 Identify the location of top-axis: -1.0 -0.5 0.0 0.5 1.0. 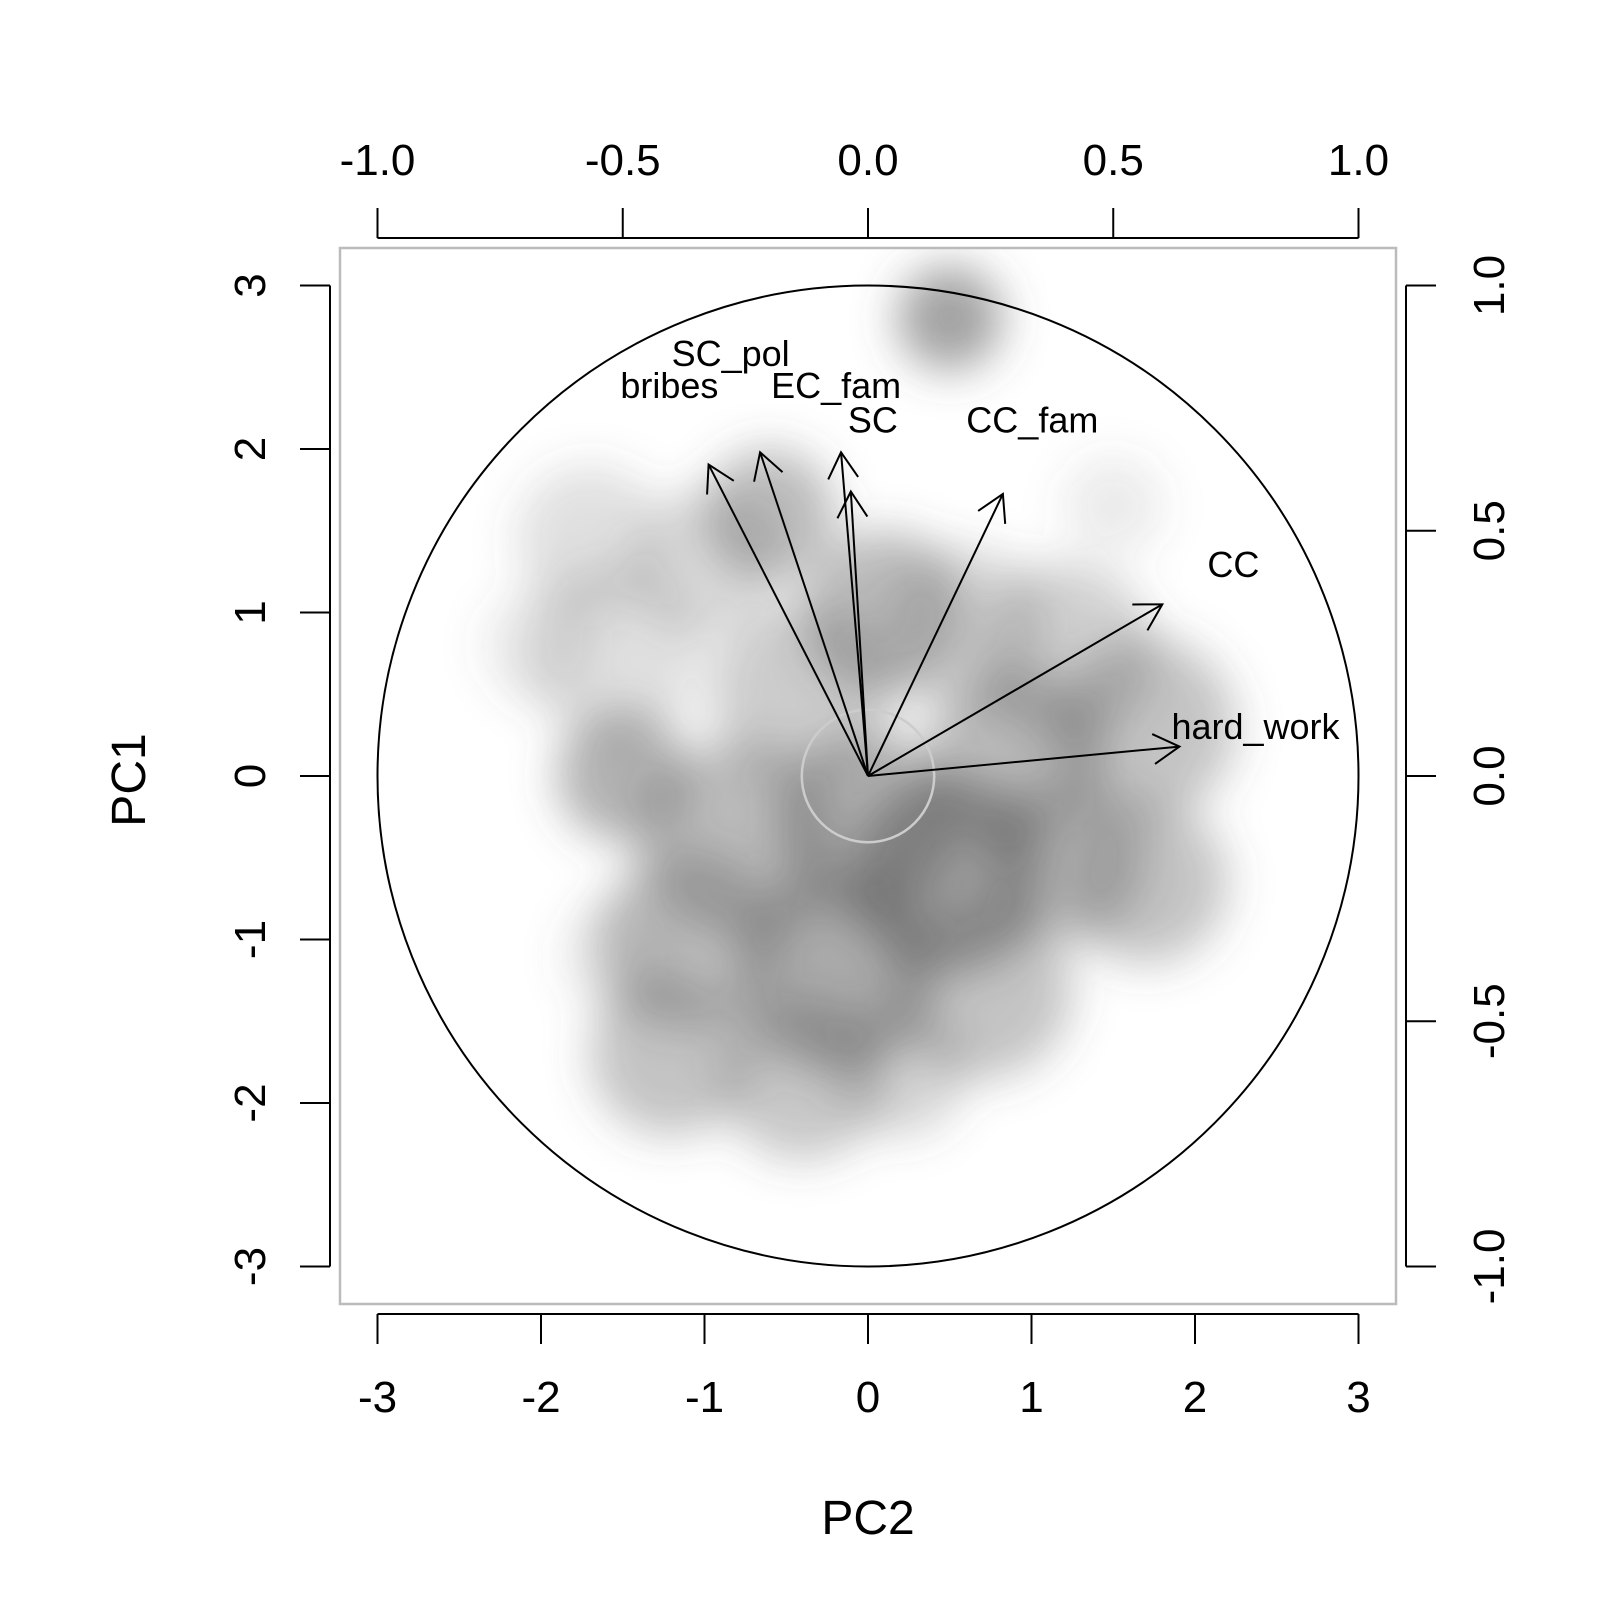
(864, 187).